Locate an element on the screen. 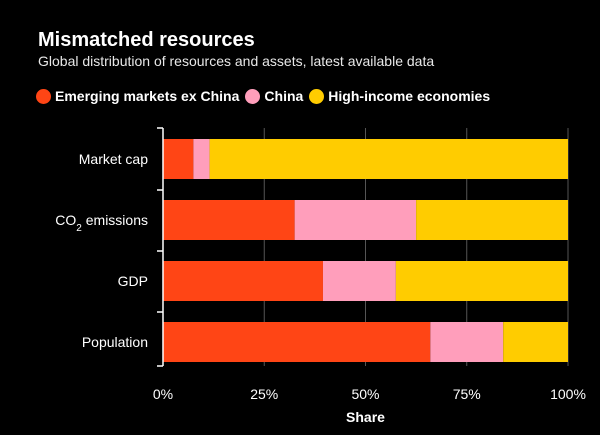 This screenshot has height=435, width=600. x-tick-label-2: 50% is located at coordinates (365, 394).